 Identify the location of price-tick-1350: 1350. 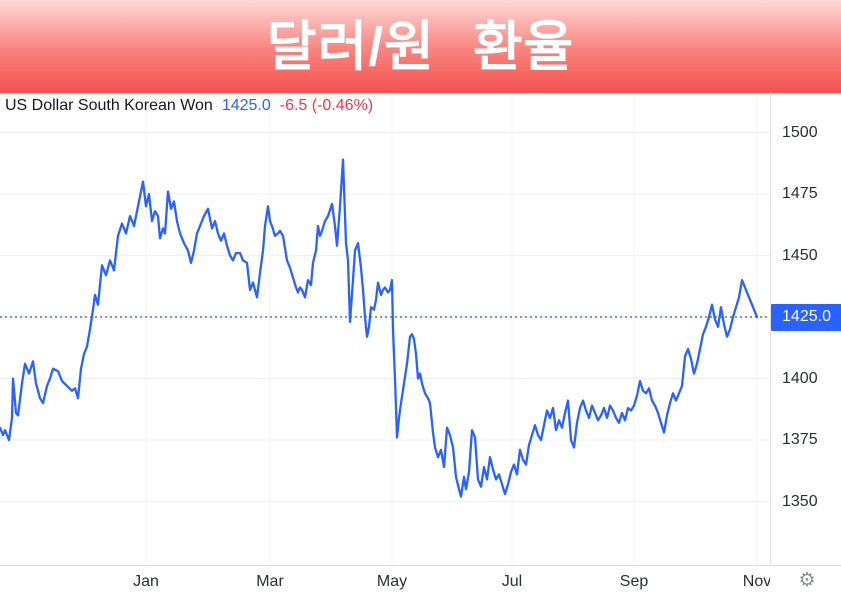
(800, 501).